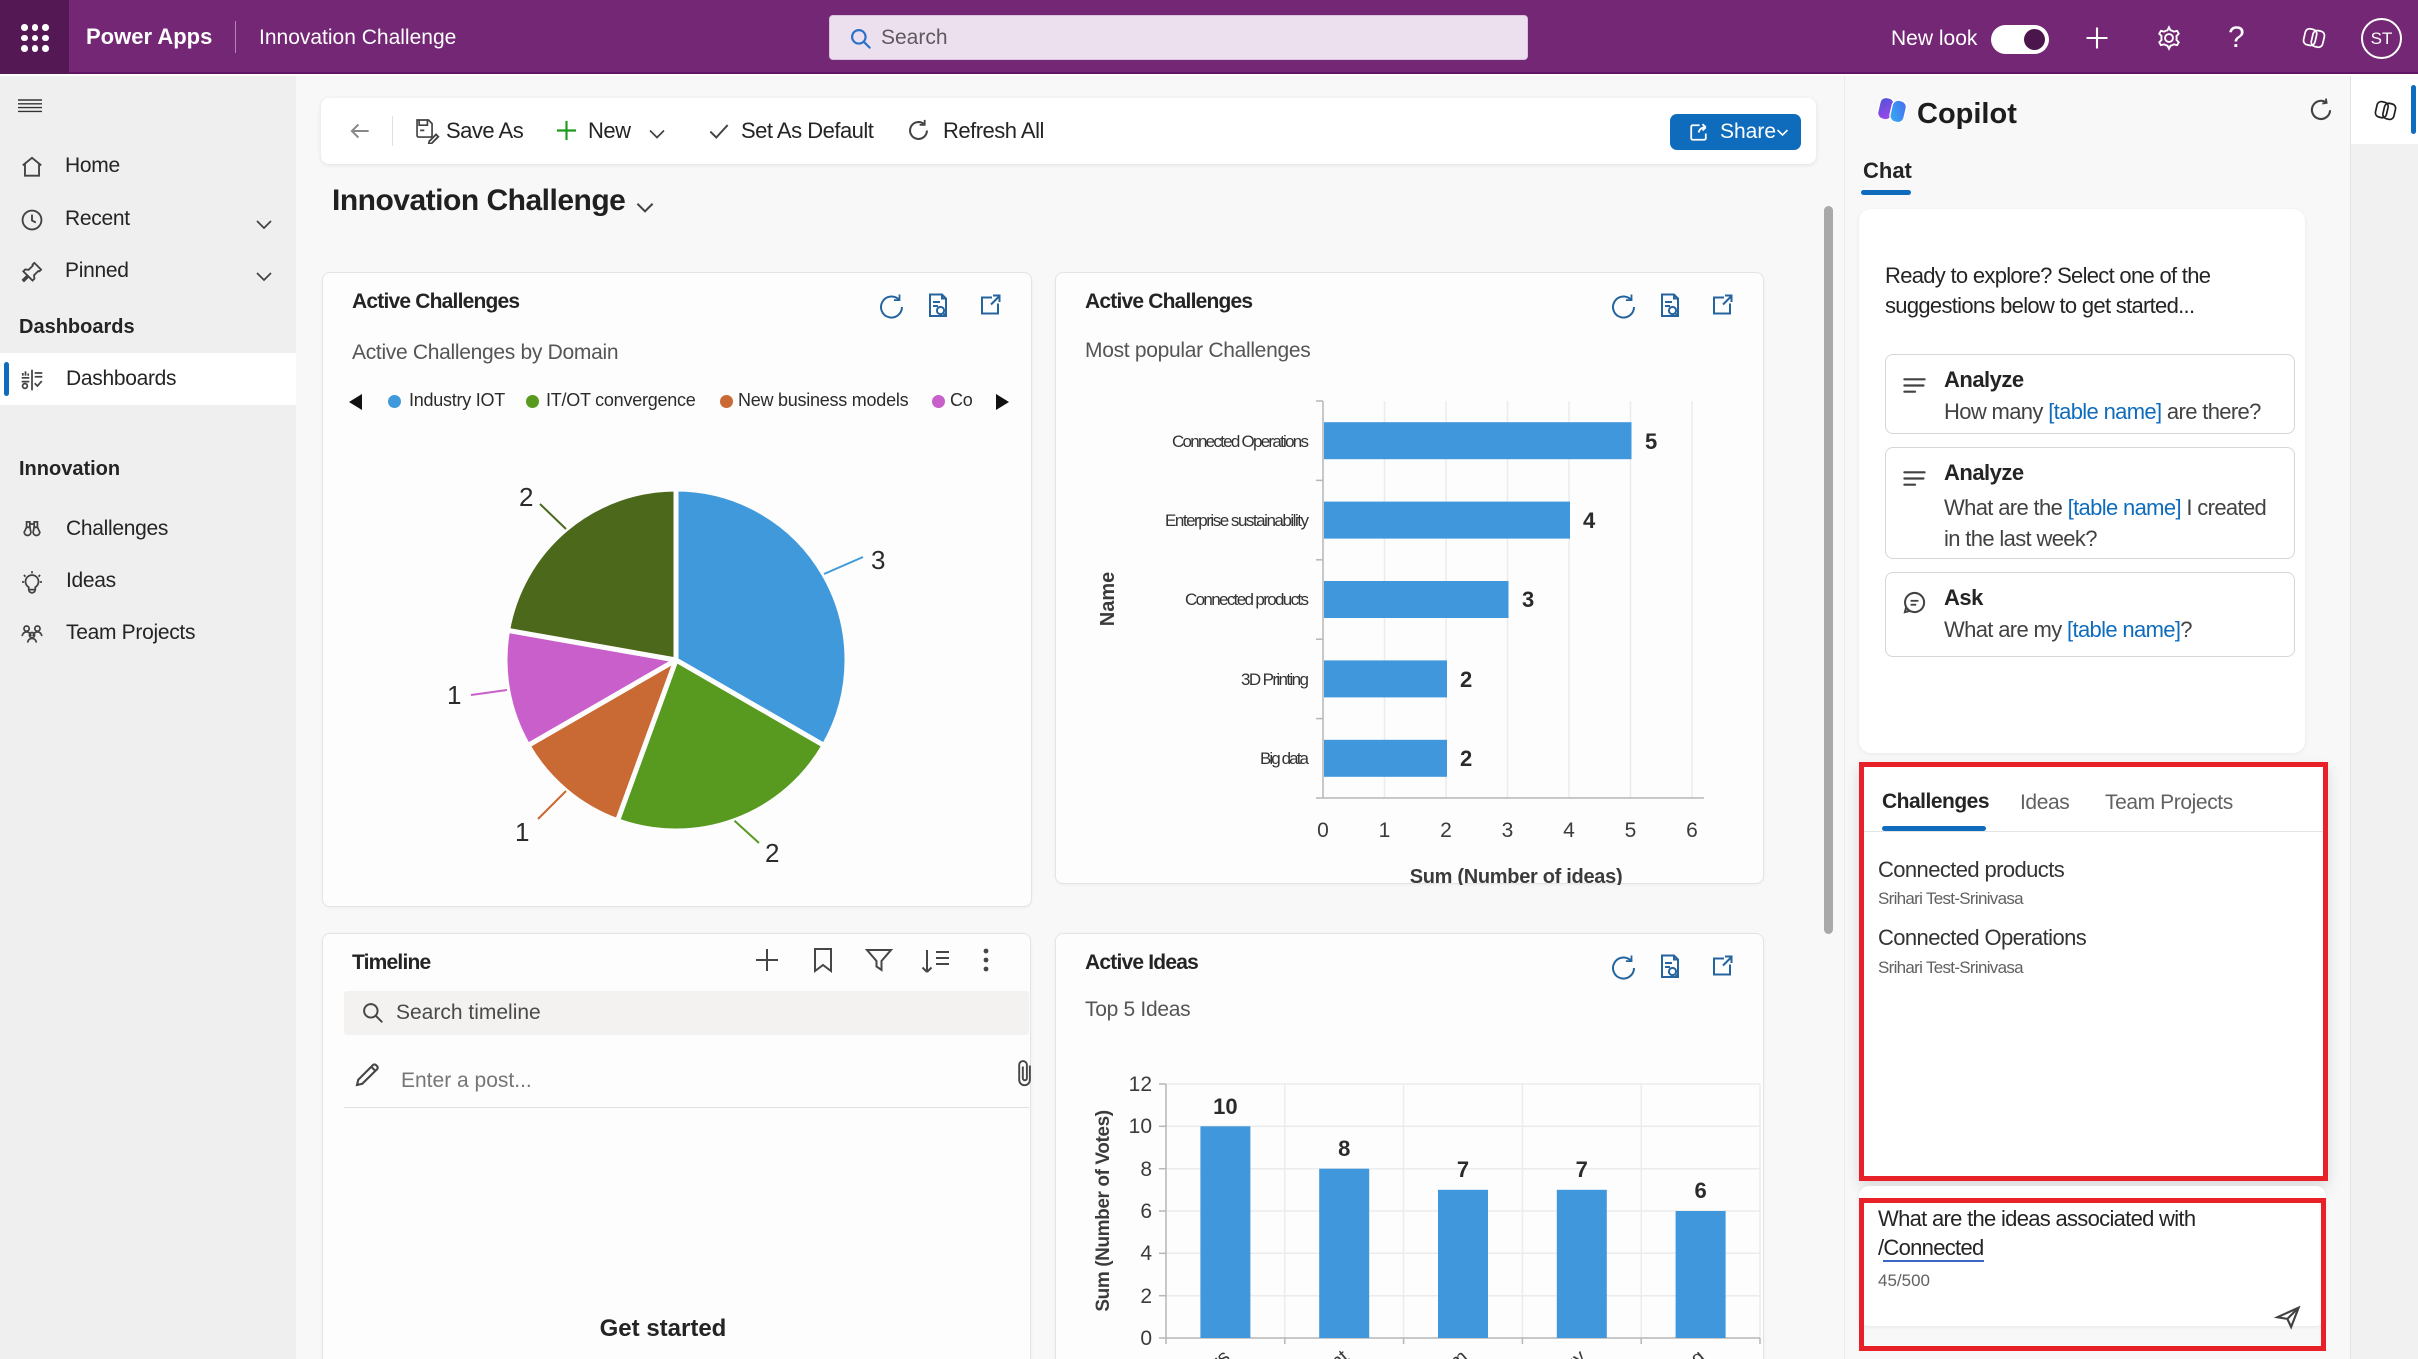 This screenshot has width=2418, height=1359. I want to click on svg-text: Sum (Number of Votes), so click(1103, 1210).